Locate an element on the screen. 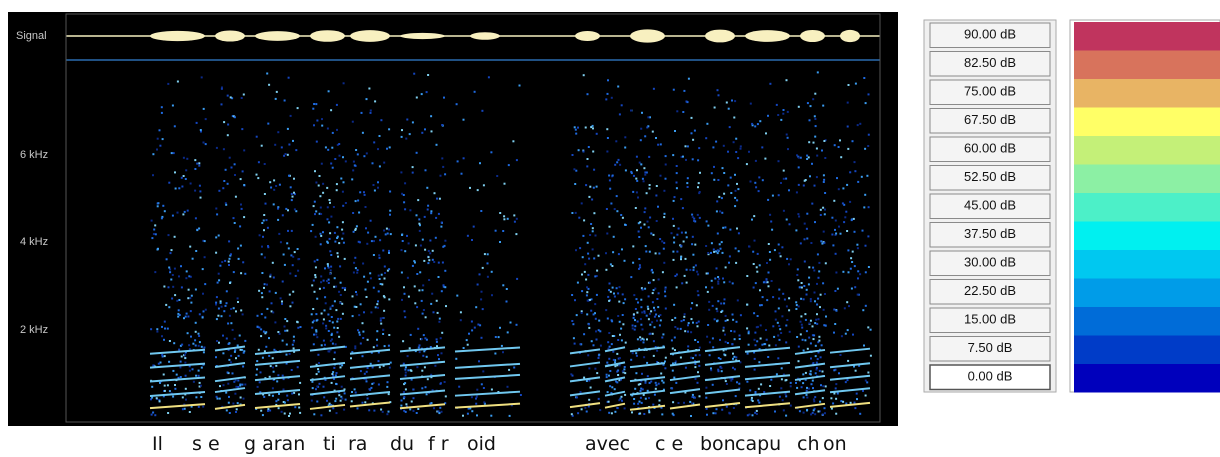 This screenshot has height=457, width=1220. transcript-word: Il is located at coordinates (157, 444).